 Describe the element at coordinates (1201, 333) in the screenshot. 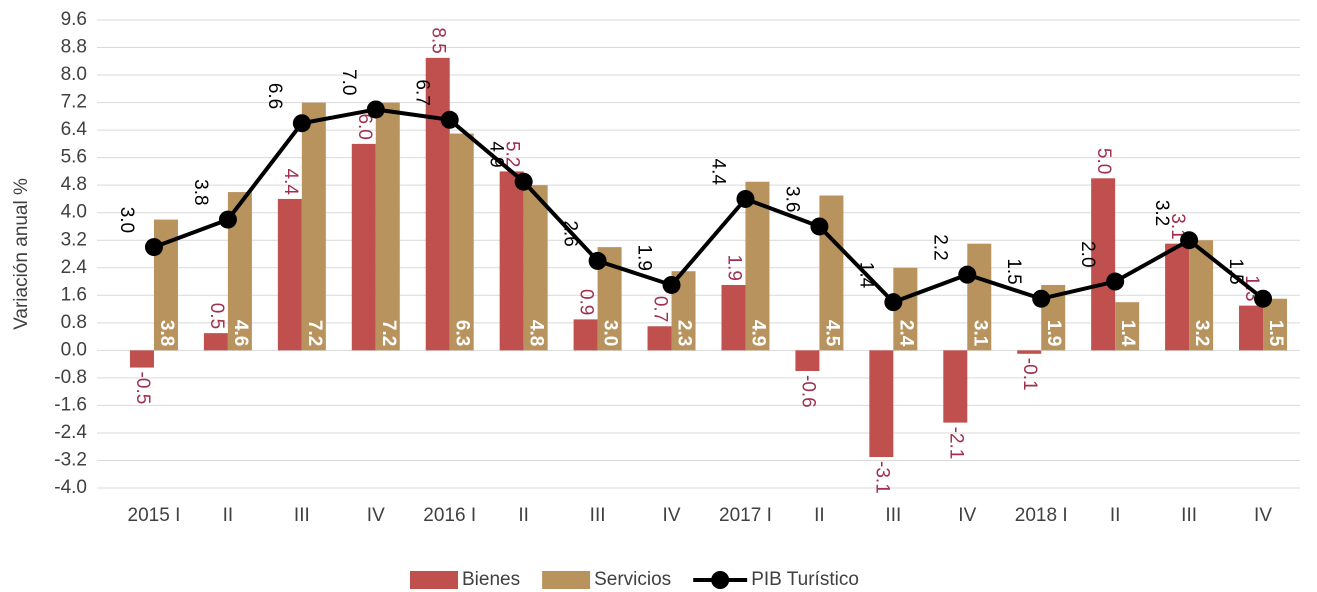

I see `data-label: 3.2` at that location.